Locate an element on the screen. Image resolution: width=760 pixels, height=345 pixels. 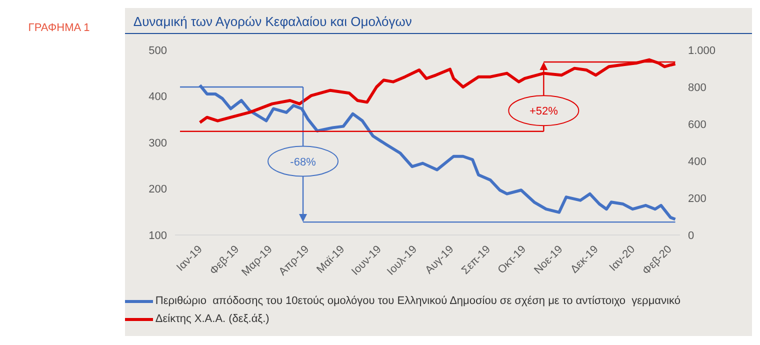
annotation: -68% is located at coordinates (303, 162).